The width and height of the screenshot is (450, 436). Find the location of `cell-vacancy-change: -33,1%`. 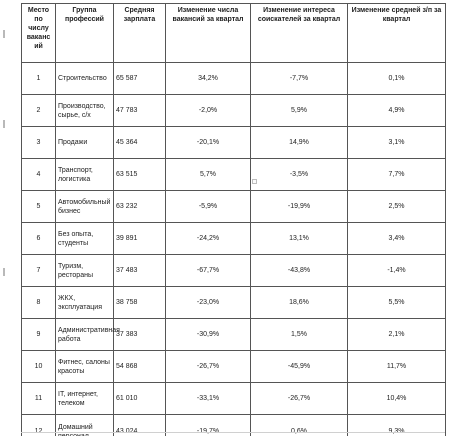

cell-vacancy-change: -33,1% is located at coordinates (208, 398).